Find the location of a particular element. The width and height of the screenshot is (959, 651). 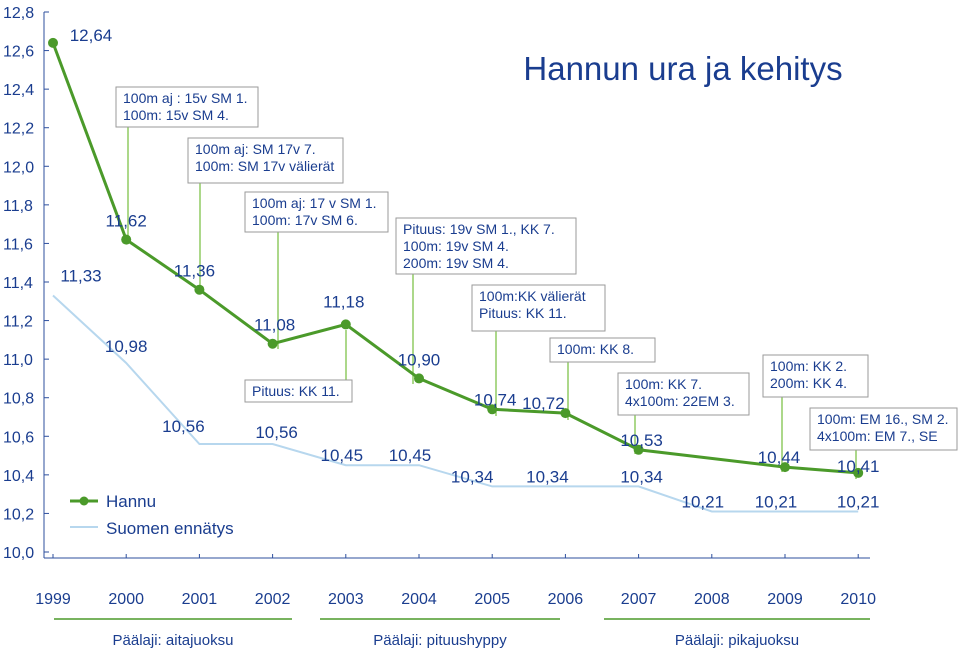

record-data-label: 10,98 is located at coordinates (126, 346).